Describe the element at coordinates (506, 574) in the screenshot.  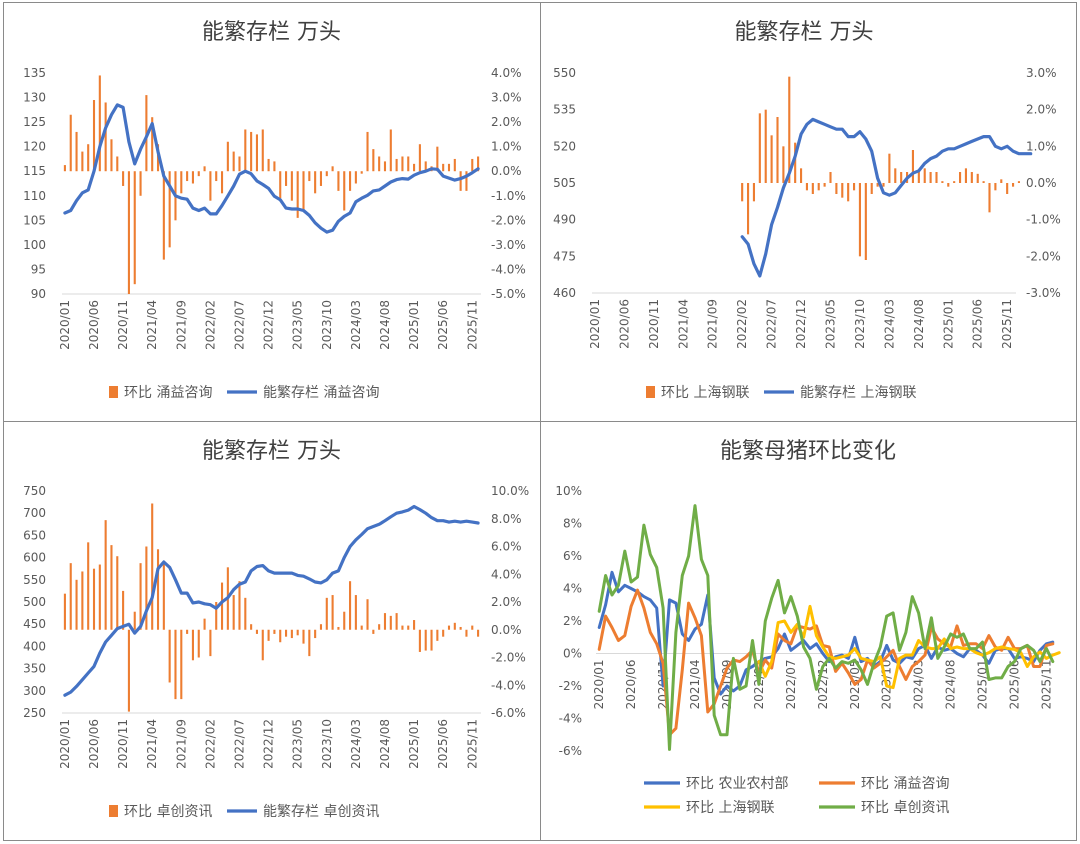
I see `right-tick-label: 4.0%` at that location.